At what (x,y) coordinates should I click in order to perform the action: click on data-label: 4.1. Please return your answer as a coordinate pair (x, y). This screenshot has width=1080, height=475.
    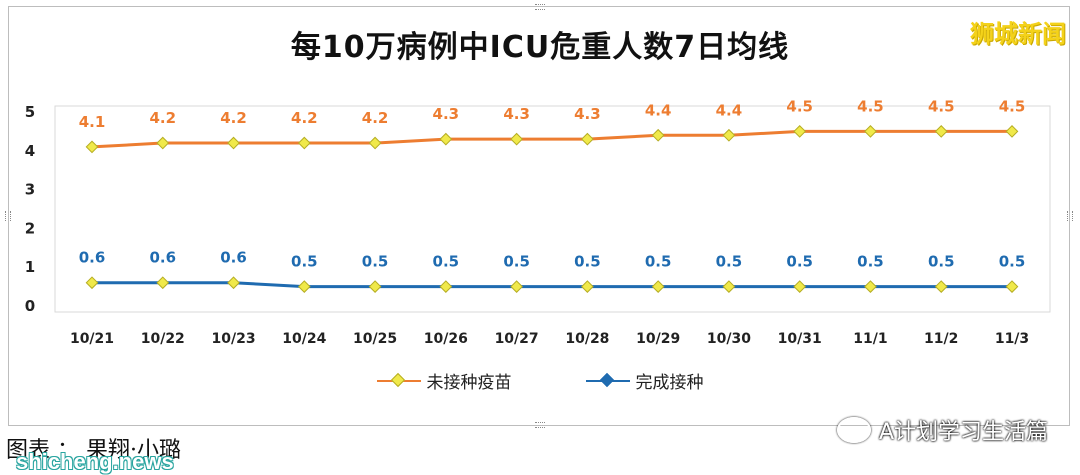
    Looking at the image, I should click on (92, 122).